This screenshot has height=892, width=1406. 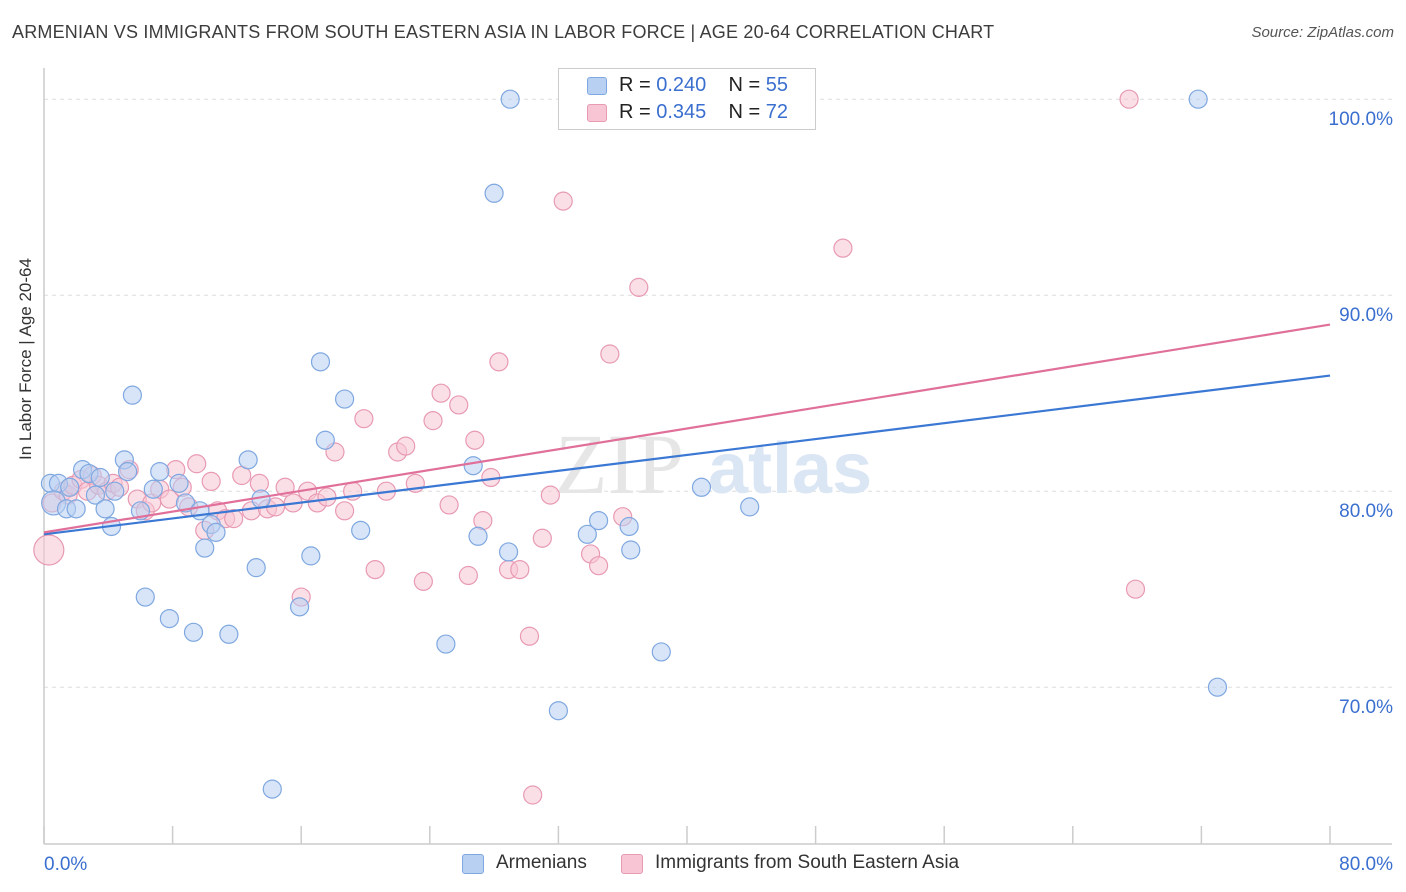 I want to click on legend-n-immigrants: 72, so click(x=777, y=112).